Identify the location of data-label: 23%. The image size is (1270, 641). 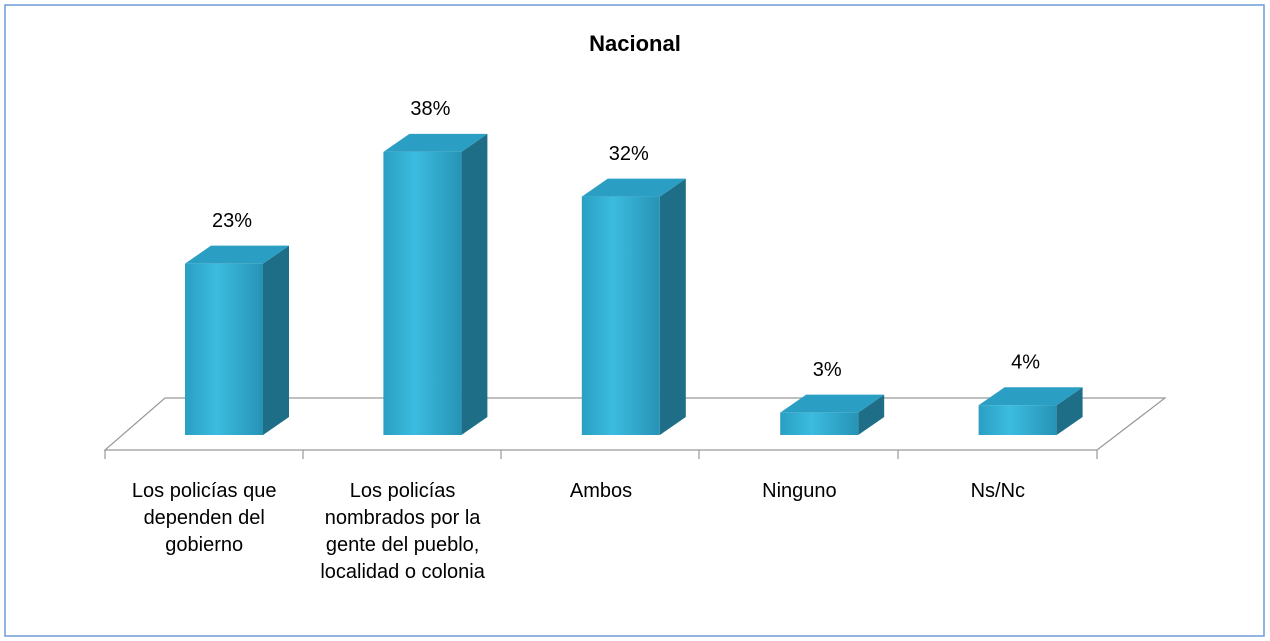
(232, 221).